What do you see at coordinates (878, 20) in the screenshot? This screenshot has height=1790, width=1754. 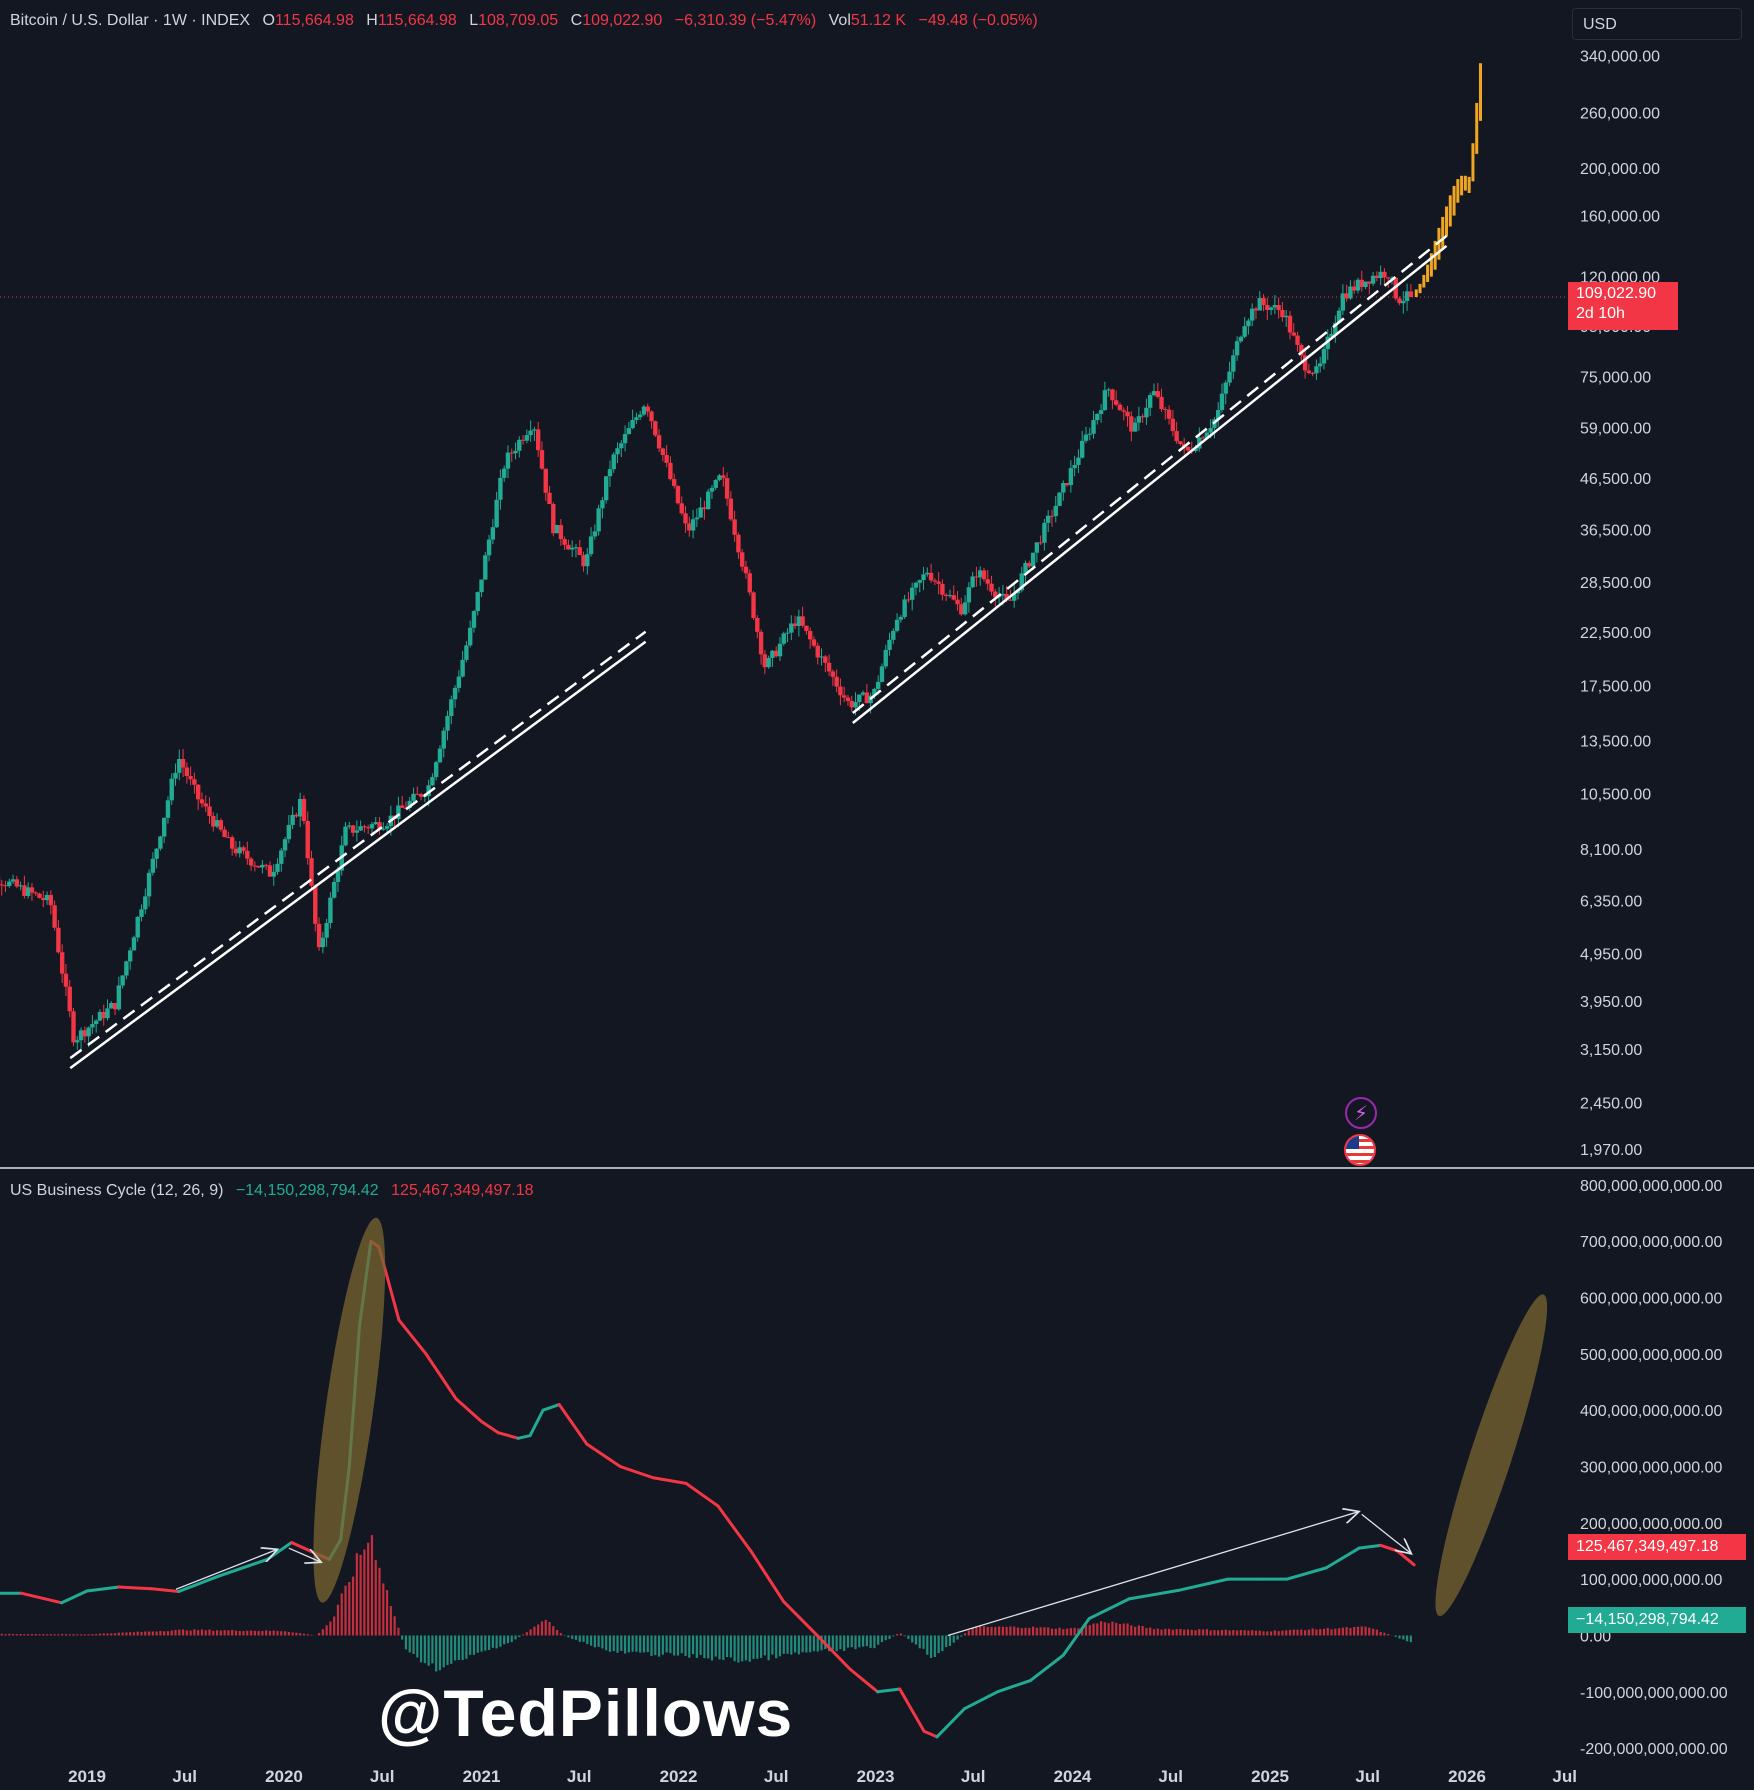 I see `volume-value: 51.12 K` at bounding box center [878, 20].